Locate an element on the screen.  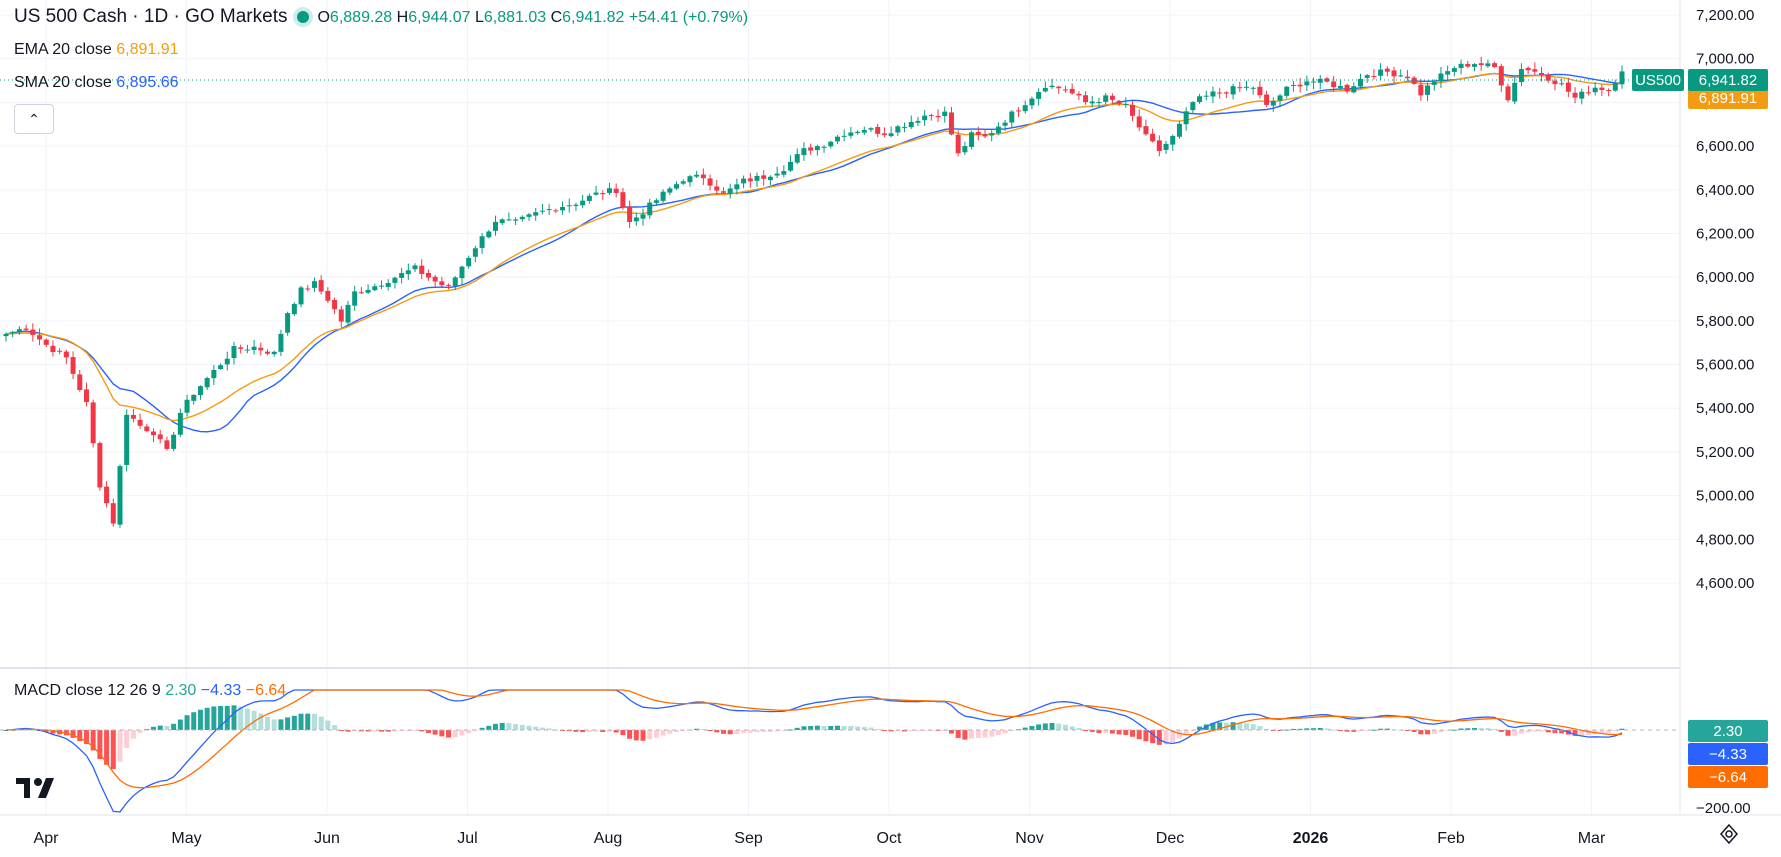
time-axis: Apr May Jun Jul Aug Sep Oct Nov Dec 2026 Feb Mar is located at coordinates (820, 838).